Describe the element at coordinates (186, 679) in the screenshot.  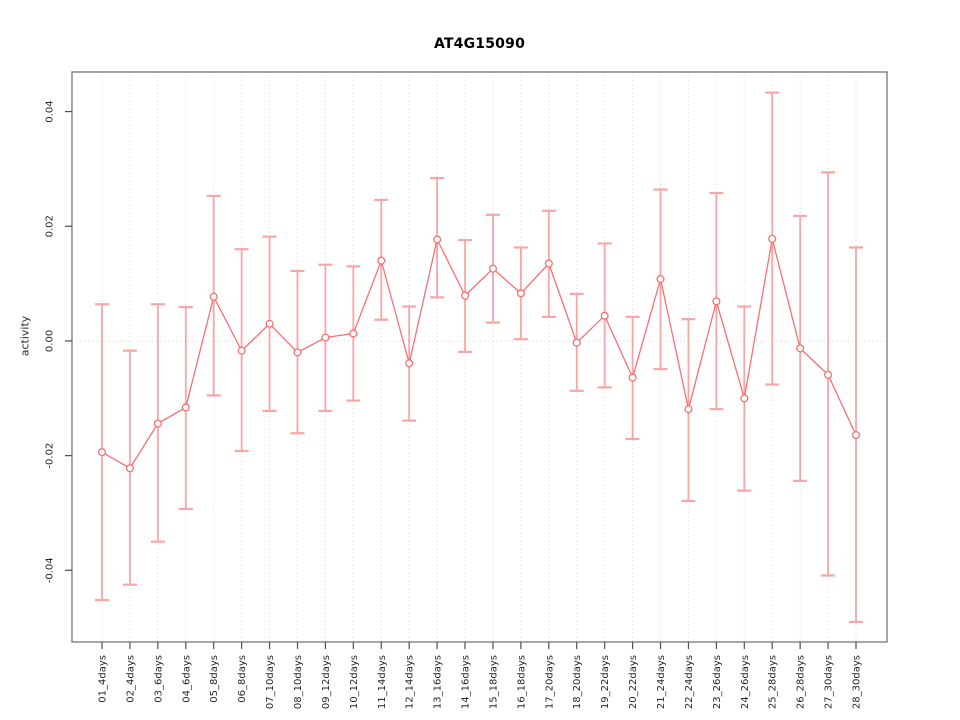
I see `x-tick-label: 04_6days` at that location.